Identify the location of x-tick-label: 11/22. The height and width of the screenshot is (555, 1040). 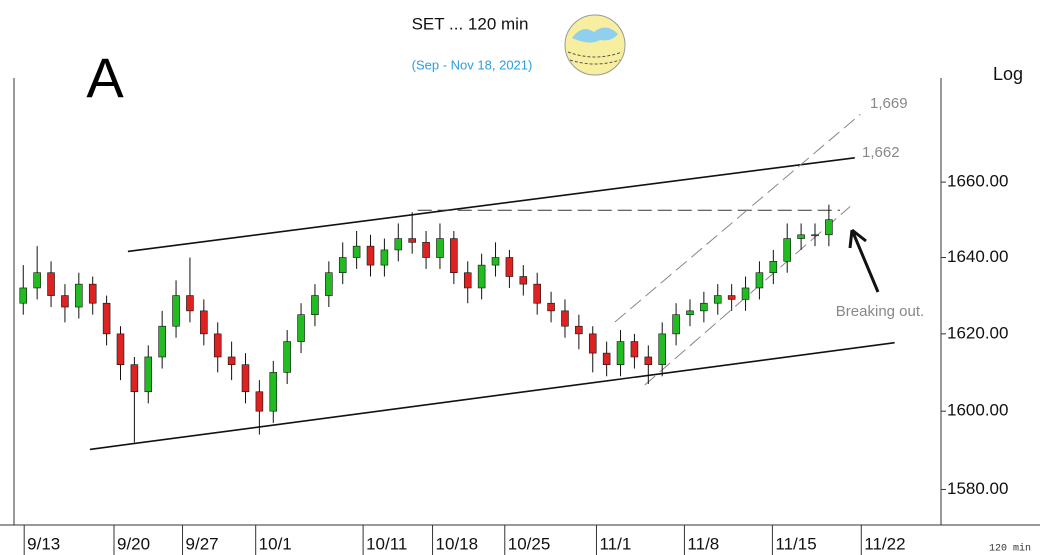
(884, 543).